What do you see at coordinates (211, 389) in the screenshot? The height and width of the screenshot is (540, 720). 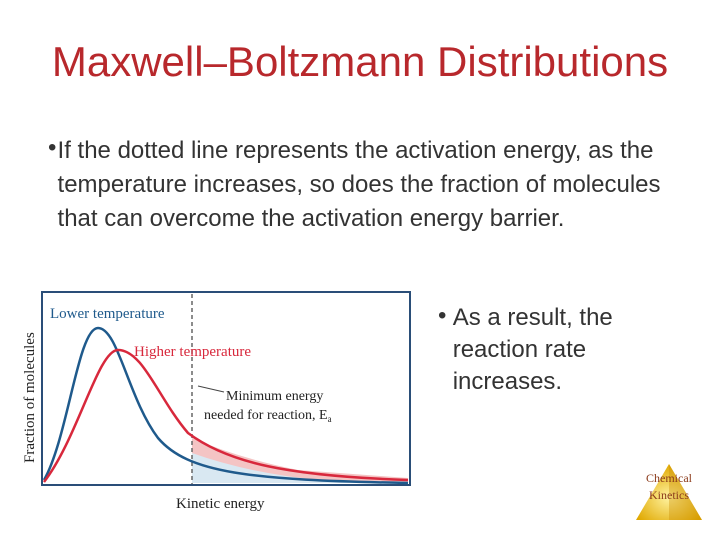 I see `min-energy-arrow` at bounding box center [211, 389].